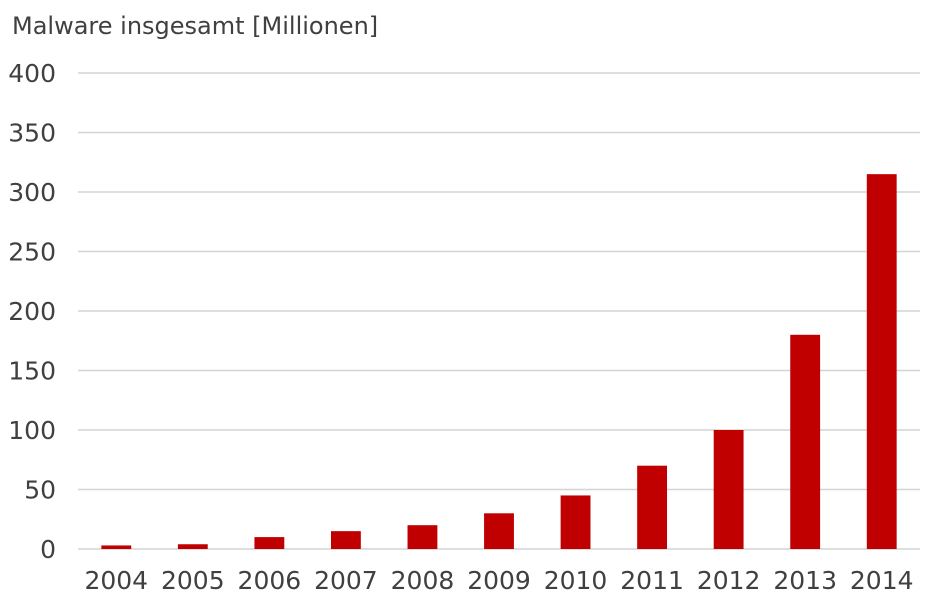  I want to click on x-tick-label: 2011, so click(652, 580).